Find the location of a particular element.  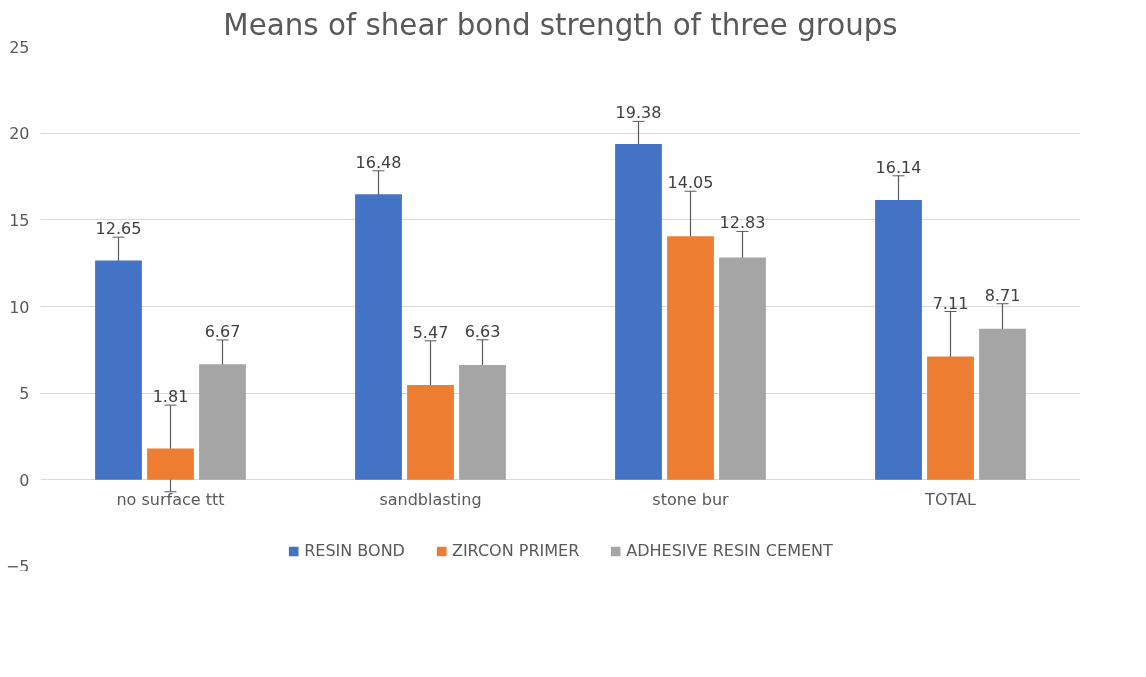

data-label: 12.83 is located at coordinates (742, 223).